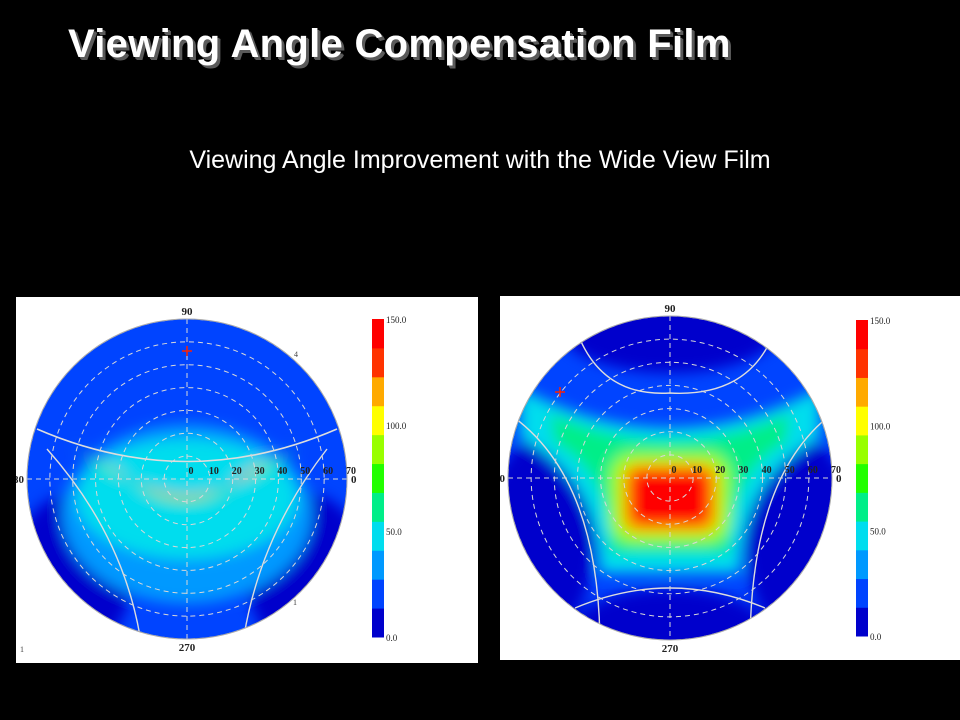 This screenshot has width=960, height=720. I want to click on slide-title: Viewing Angle Compensation Film, so click(399, 44).